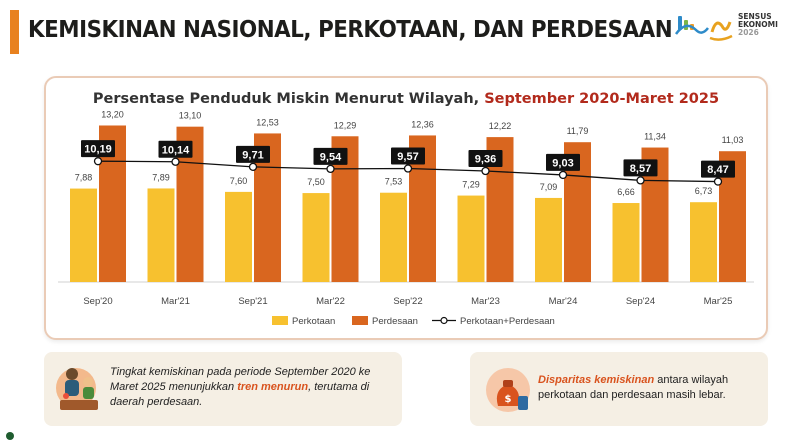  Describe the element at coordinates (84, 178) in the screenshot. I see `label-perkotaan: 7,88` at that location.